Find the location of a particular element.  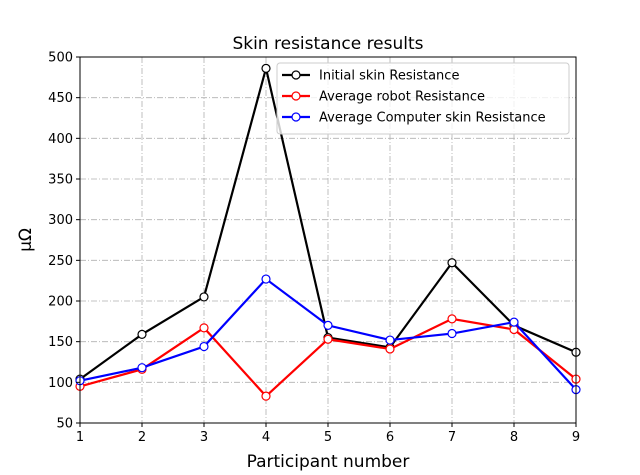

y-tick-label: 50 is located at coordinates (64, 424).